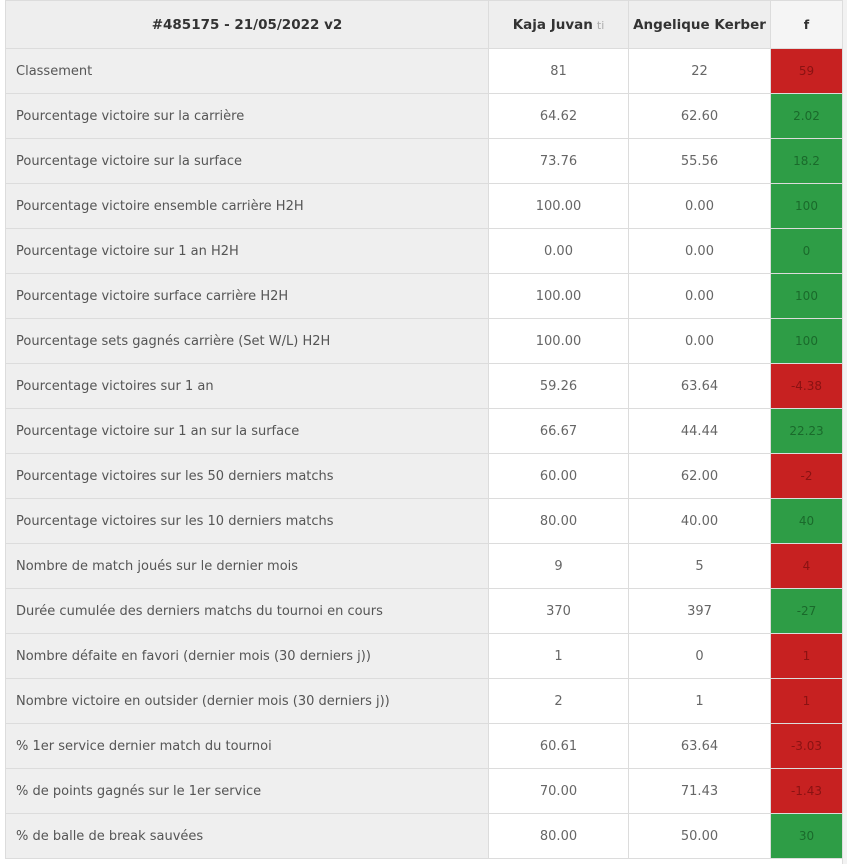  I want to click on player2-value: 5, so click(699, 566).